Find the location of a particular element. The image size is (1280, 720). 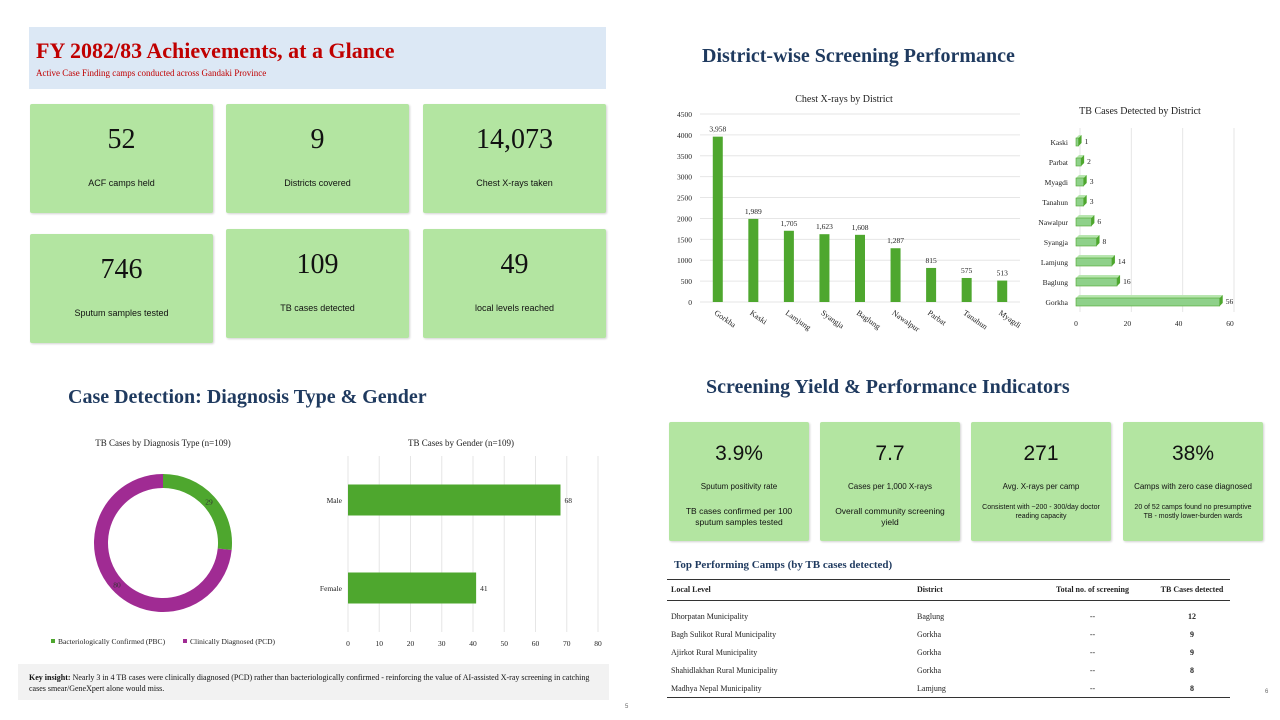

y-tick-label: 1000 is located at coordinates (684, 260).